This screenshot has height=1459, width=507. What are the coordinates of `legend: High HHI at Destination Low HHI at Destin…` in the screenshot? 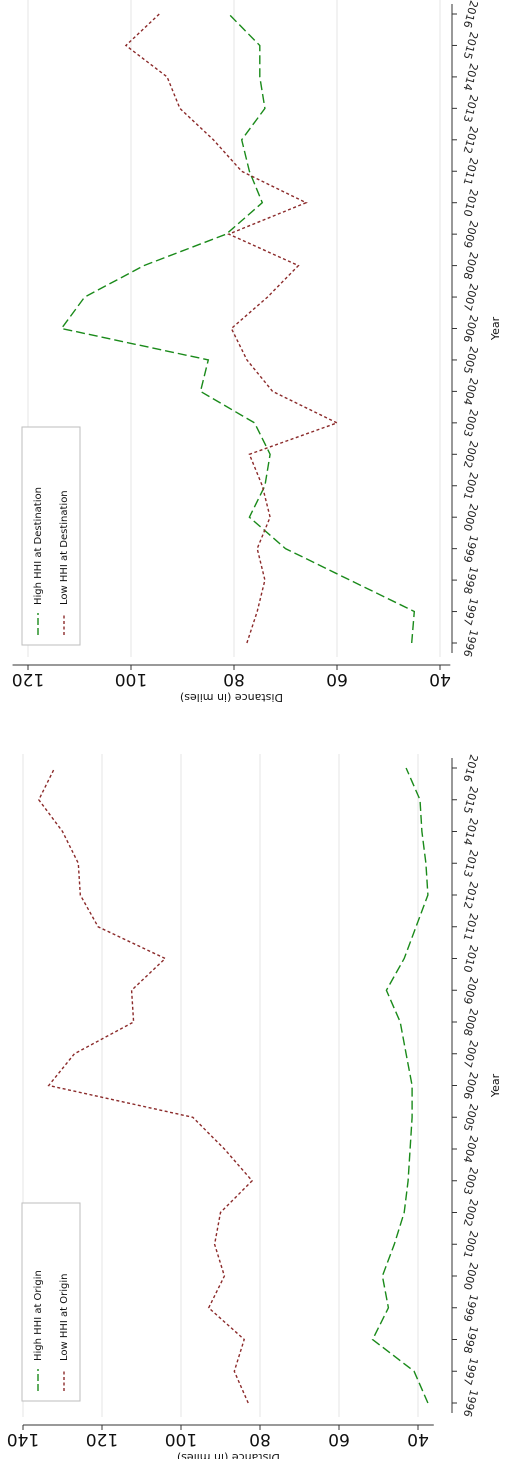 It's located at (51, 536).